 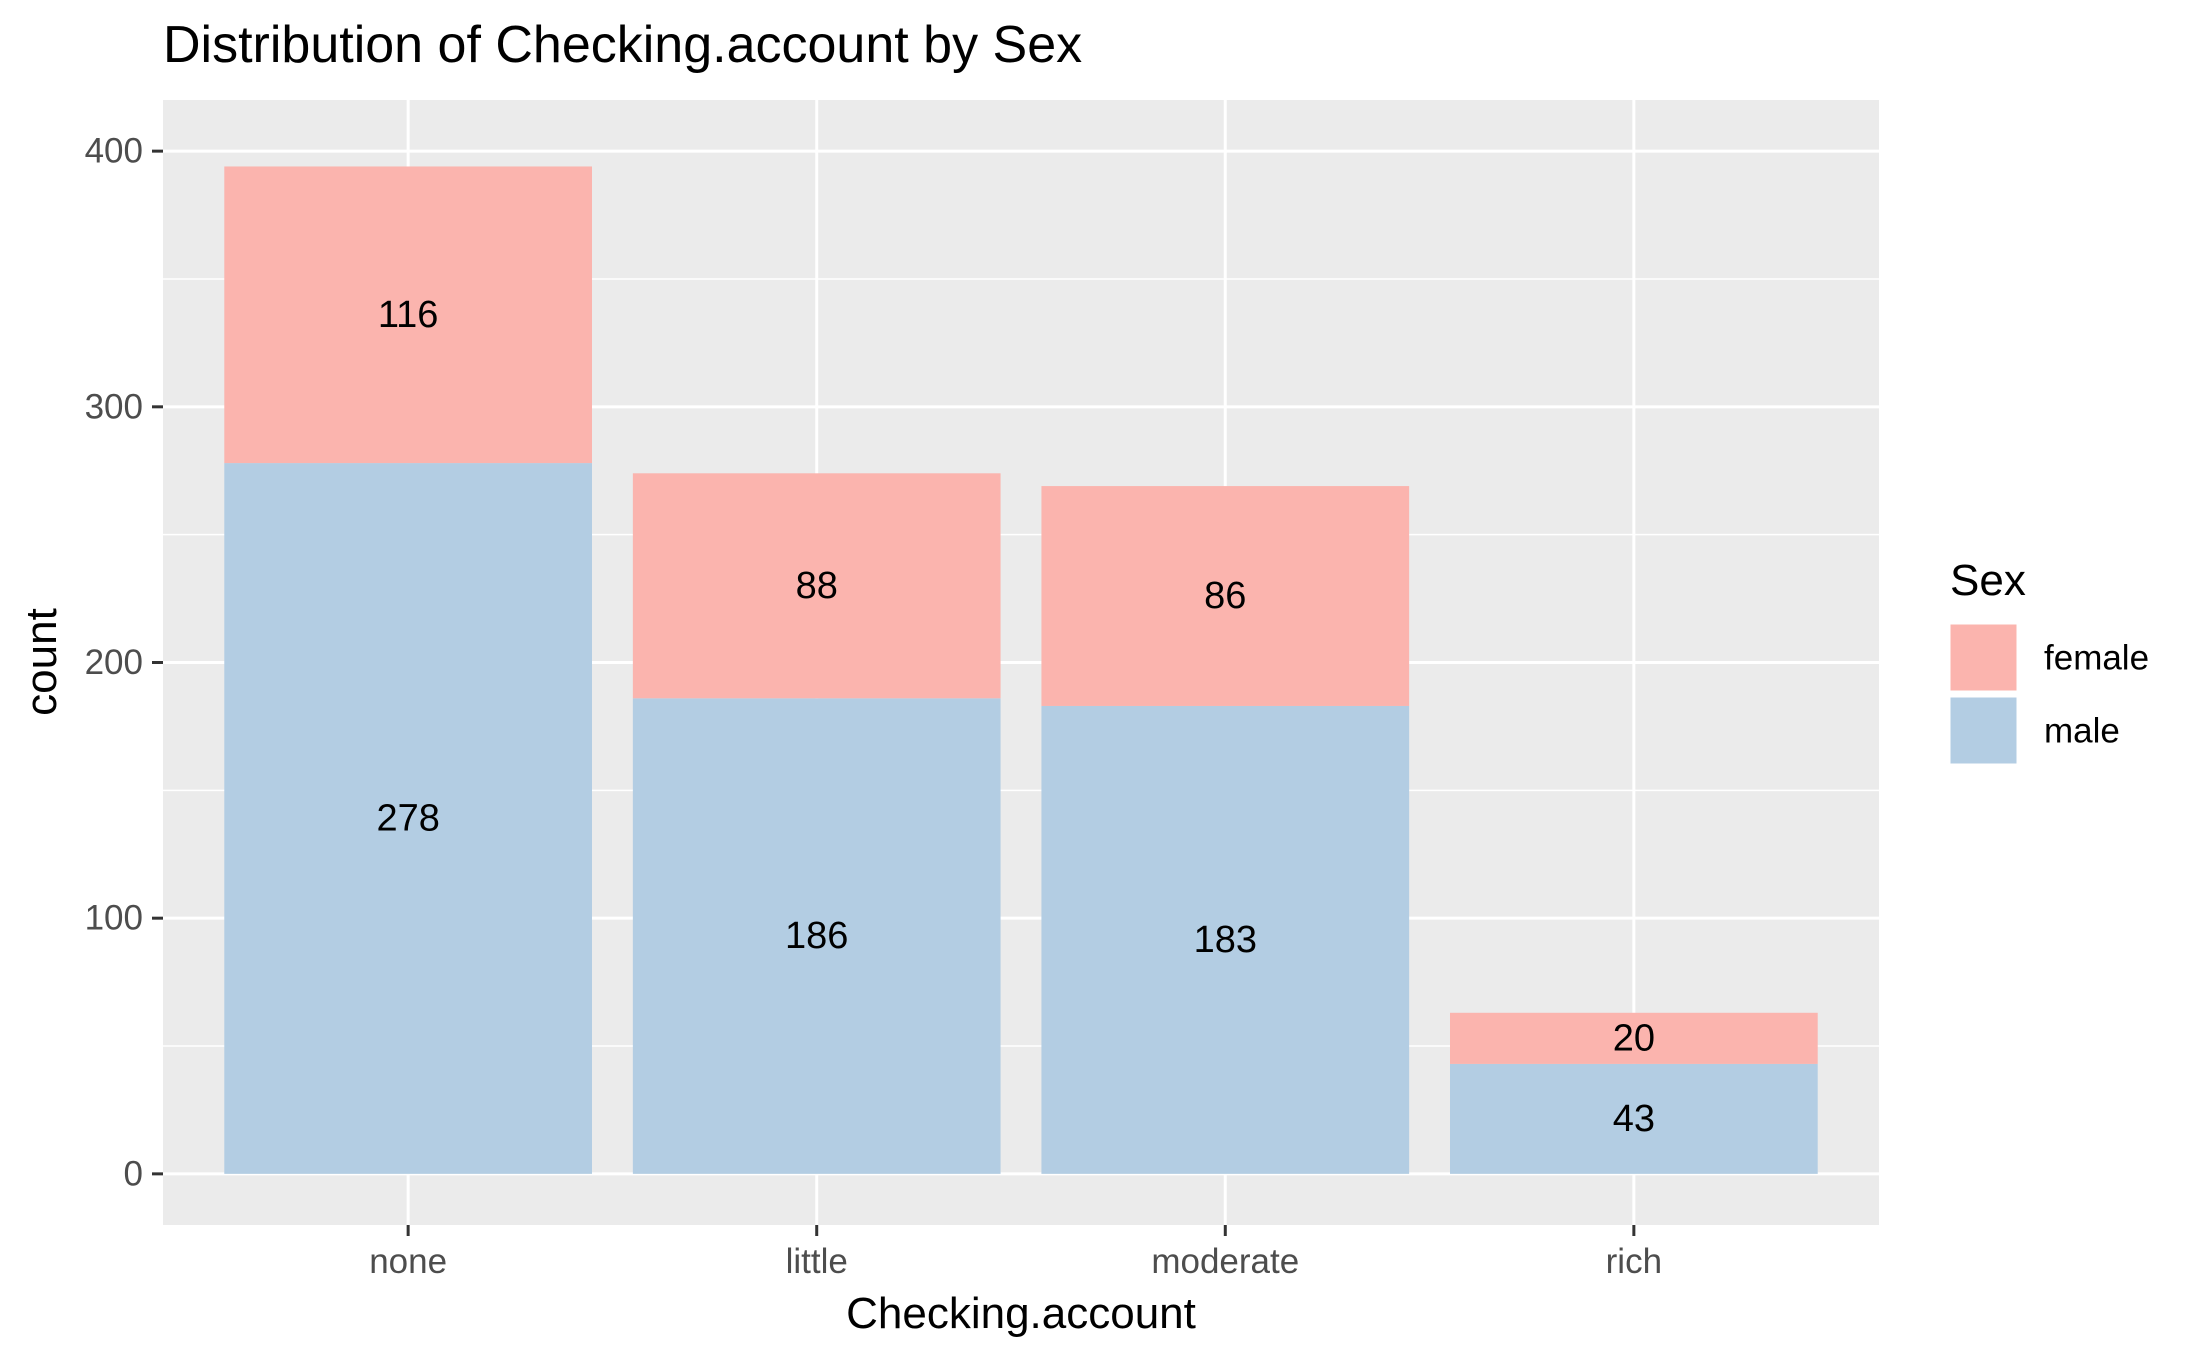 I want to click on x-axis: none little moderate rich, so click(x=1015, y=1253).